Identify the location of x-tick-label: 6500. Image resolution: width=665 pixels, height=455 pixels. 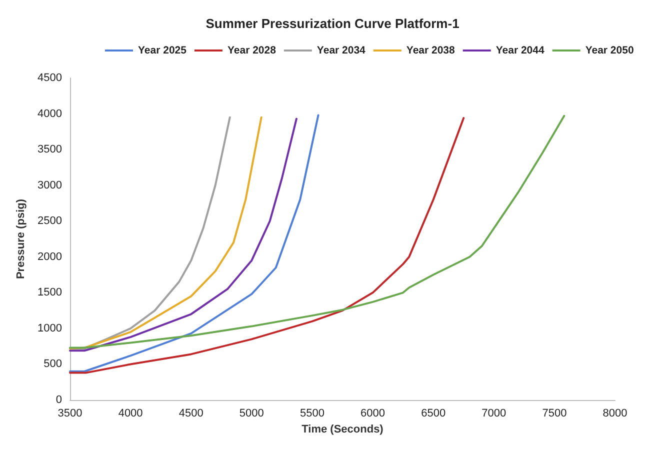
(433, 414).